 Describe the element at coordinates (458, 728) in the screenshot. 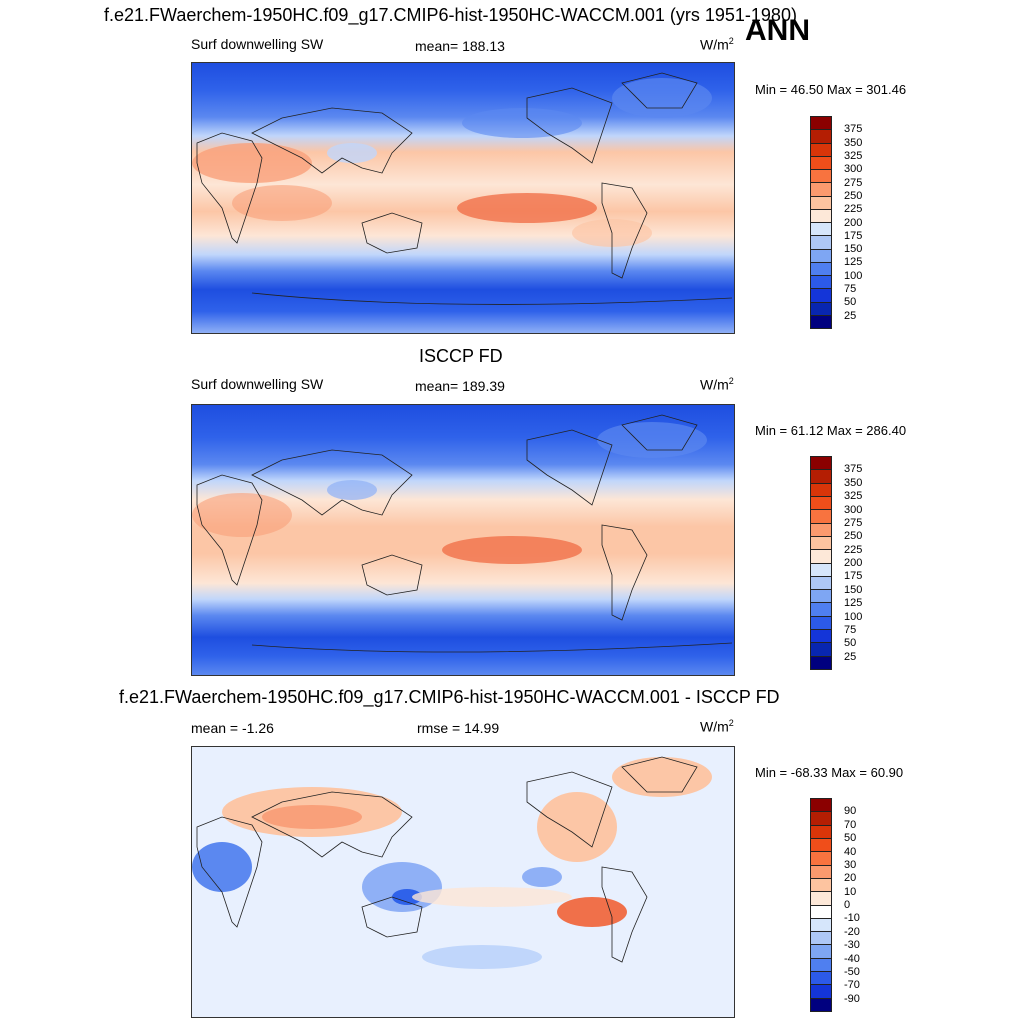

I see `panel3-rmse-label: rmse = 14.99` at that location.